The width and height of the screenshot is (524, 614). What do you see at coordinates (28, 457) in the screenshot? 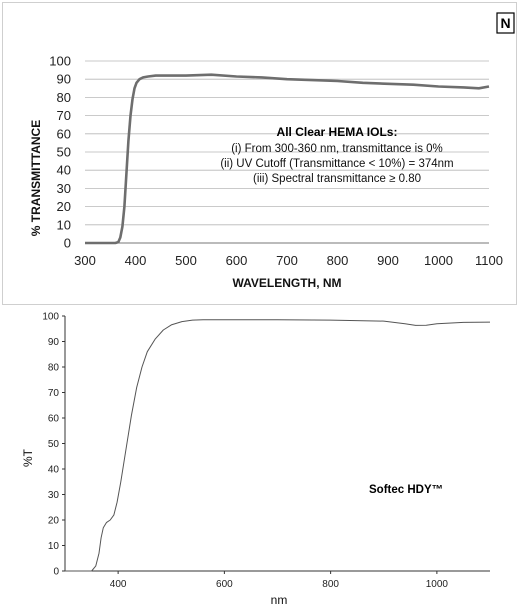
I see `bottom-y-axis-title: %T` at bounding box center [28, 457].